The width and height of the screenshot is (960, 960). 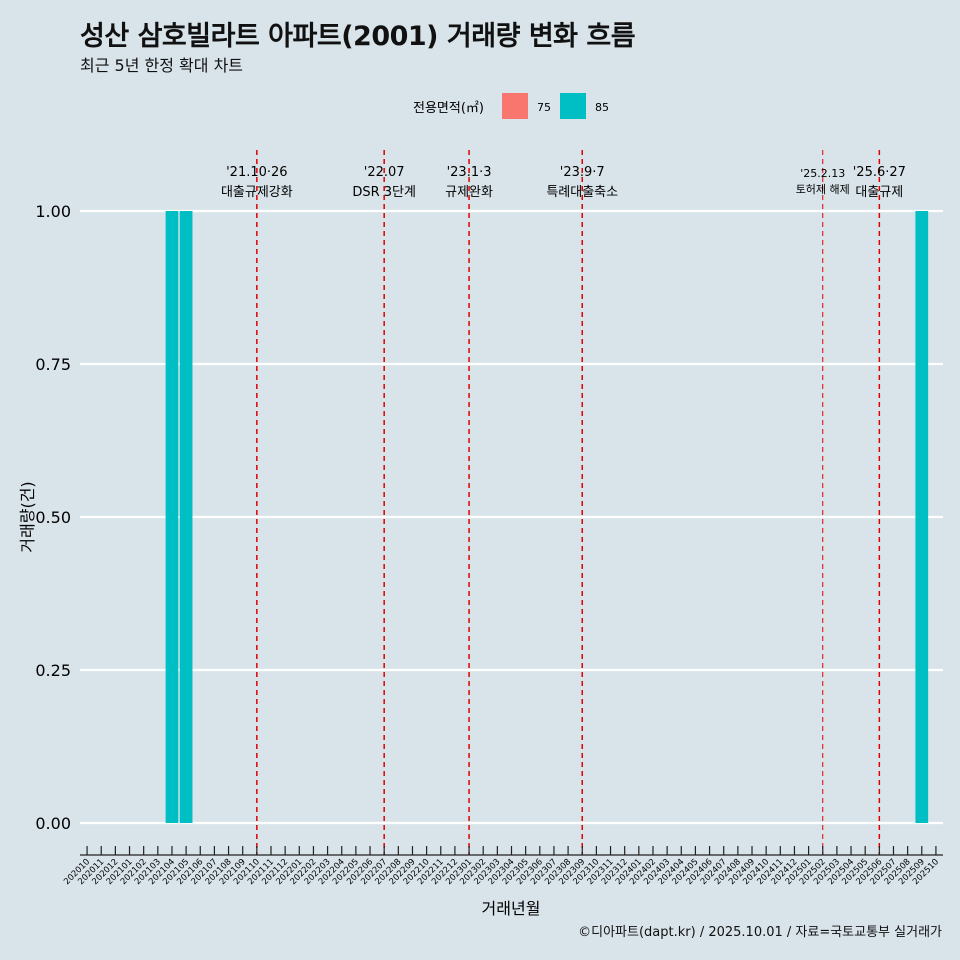 What do you see at coordinates (544, 107) in the screenshot?
I see `legend-label-75: 75` at bounding box center [544, 107].